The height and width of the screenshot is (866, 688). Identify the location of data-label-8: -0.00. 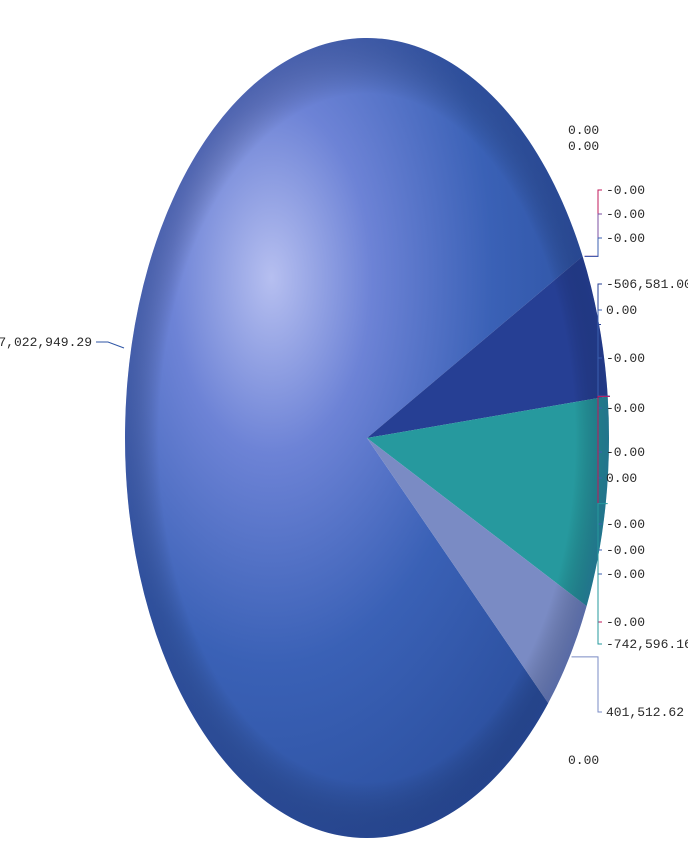
(625, 358).